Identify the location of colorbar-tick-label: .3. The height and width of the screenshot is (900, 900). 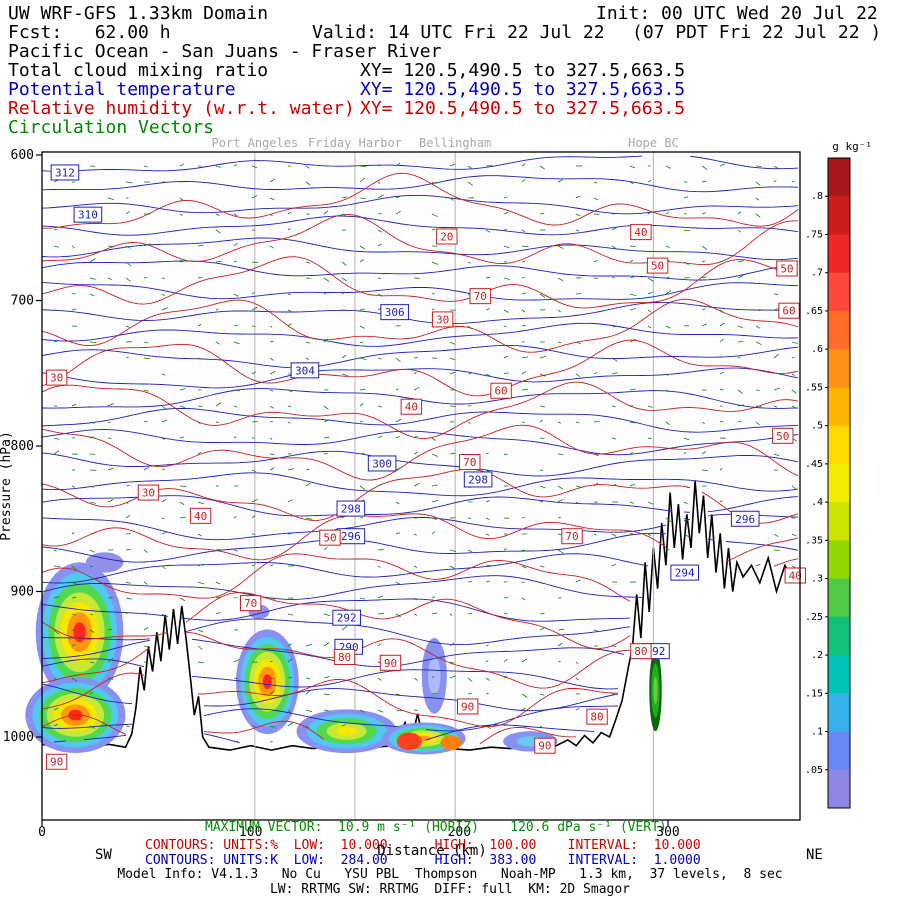
(817, 579).